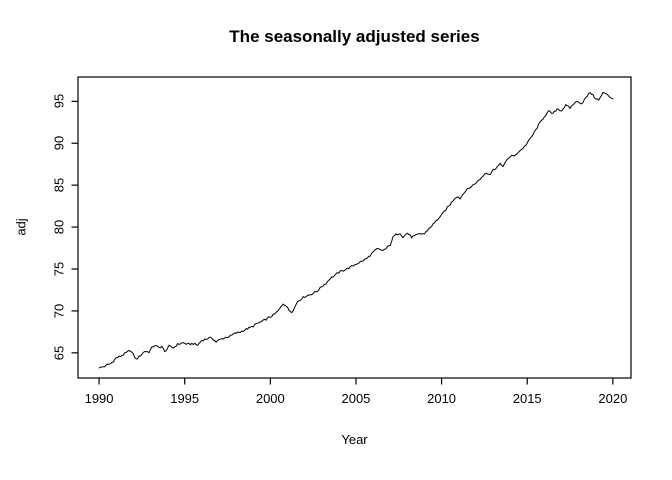 This screenshot has height=480, width=672. What do you see at coordinates (442, 398) in the screenshot?
I see `x-tick-label: 2010` at bounding box center [442, 398].